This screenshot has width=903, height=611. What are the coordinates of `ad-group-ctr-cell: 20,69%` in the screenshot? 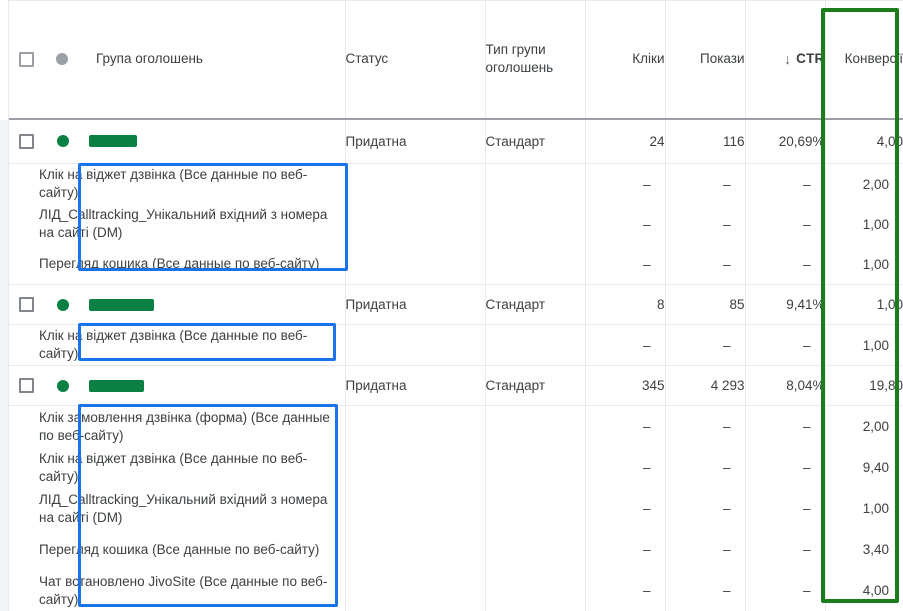 It's located at (785, 141).